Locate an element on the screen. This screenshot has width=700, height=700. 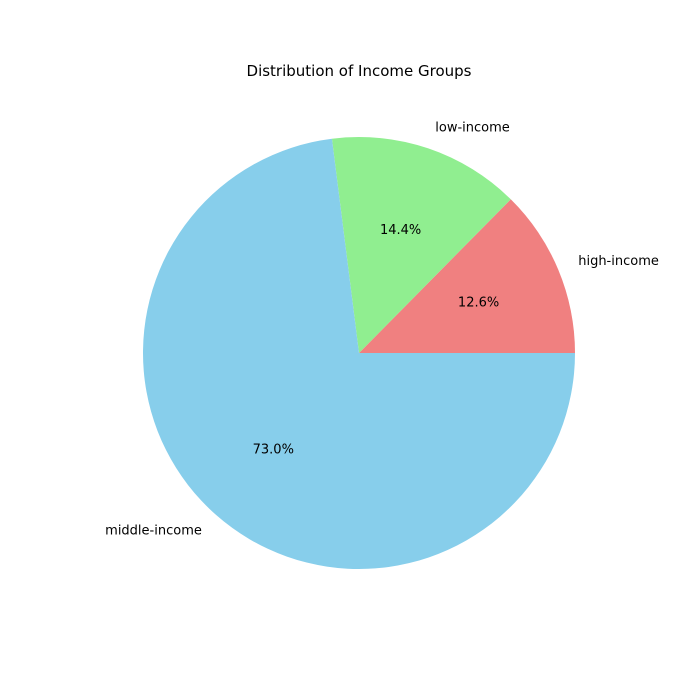
slice-label-middle-income: middle-income is located at coordinates (153, 531).